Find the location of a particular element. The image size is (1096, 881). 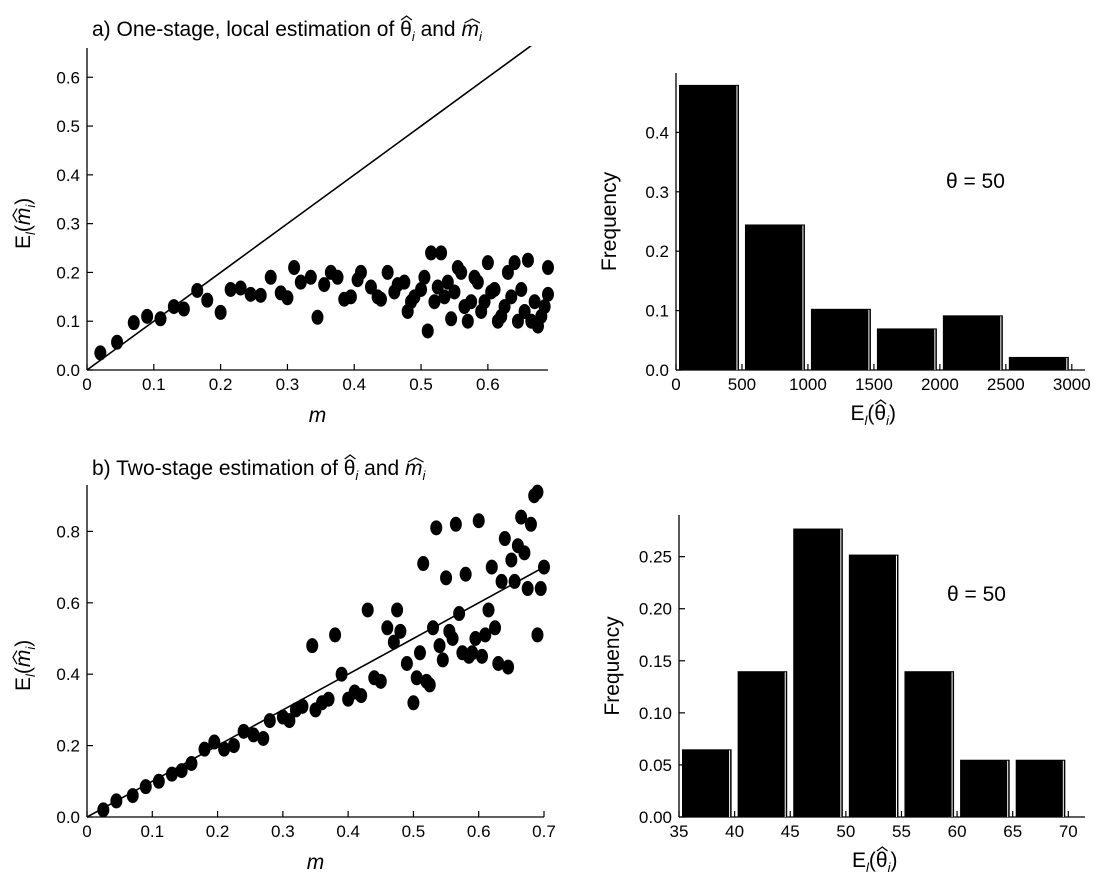

title-theta: θ is located at coordinates (350, 468).